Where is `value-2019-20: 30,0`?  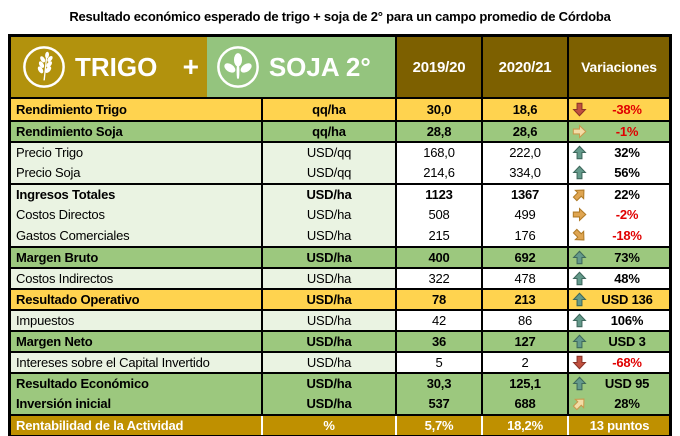 value-2019-20: 30,0 is located at coordinates (438, 109).